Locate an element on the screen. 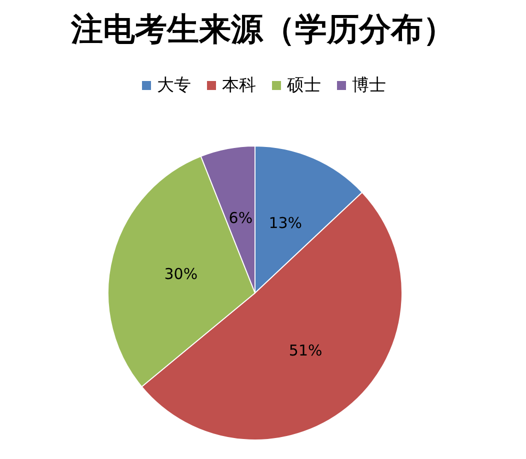 The height and width of the screenshot is (459, 526). legend-label: 大专 is located at coordinates (174, 86).